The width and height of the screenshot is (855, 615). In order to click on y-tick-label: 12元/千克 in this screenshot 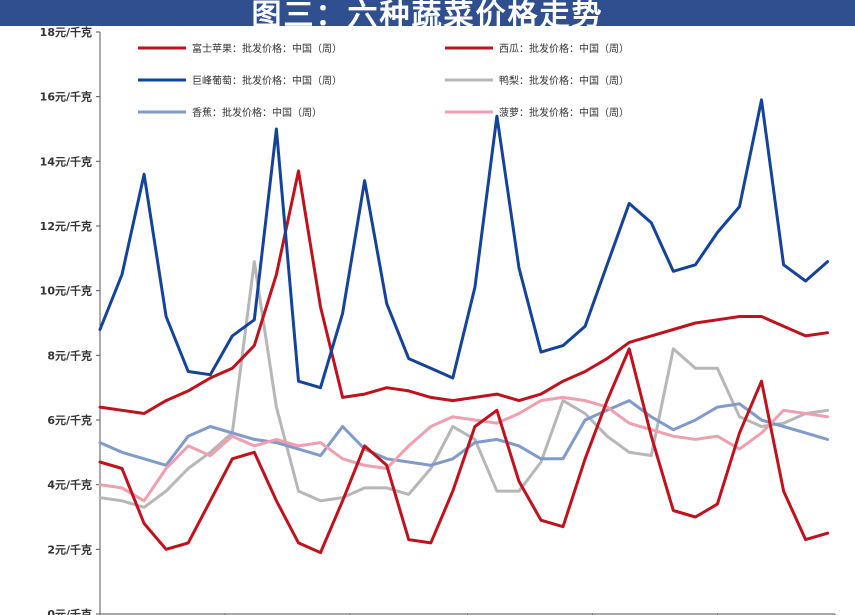, I will do `click(66, 226)`.